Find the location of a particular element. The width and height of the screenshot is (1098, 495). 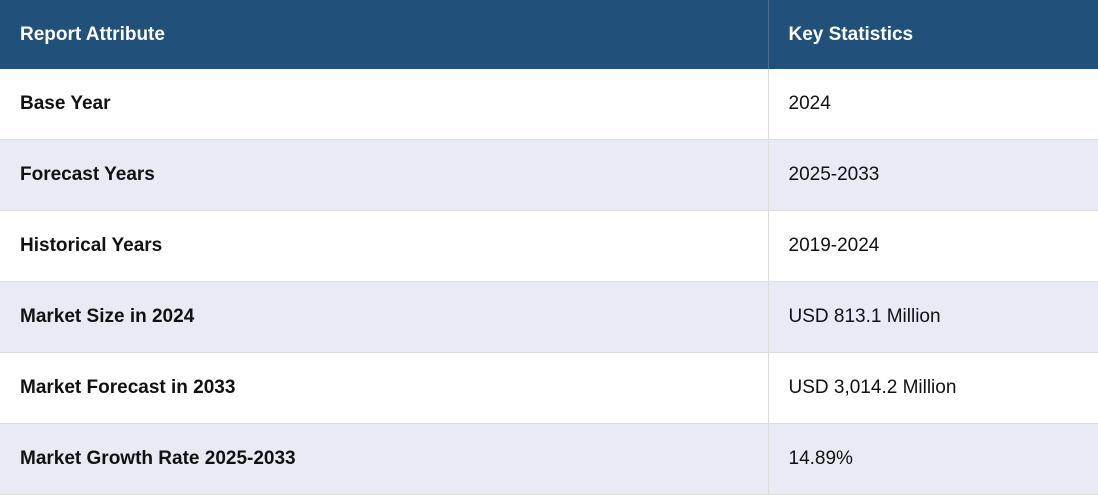

attribute-cell: Forecast Years is located at coordinates (384, 175).